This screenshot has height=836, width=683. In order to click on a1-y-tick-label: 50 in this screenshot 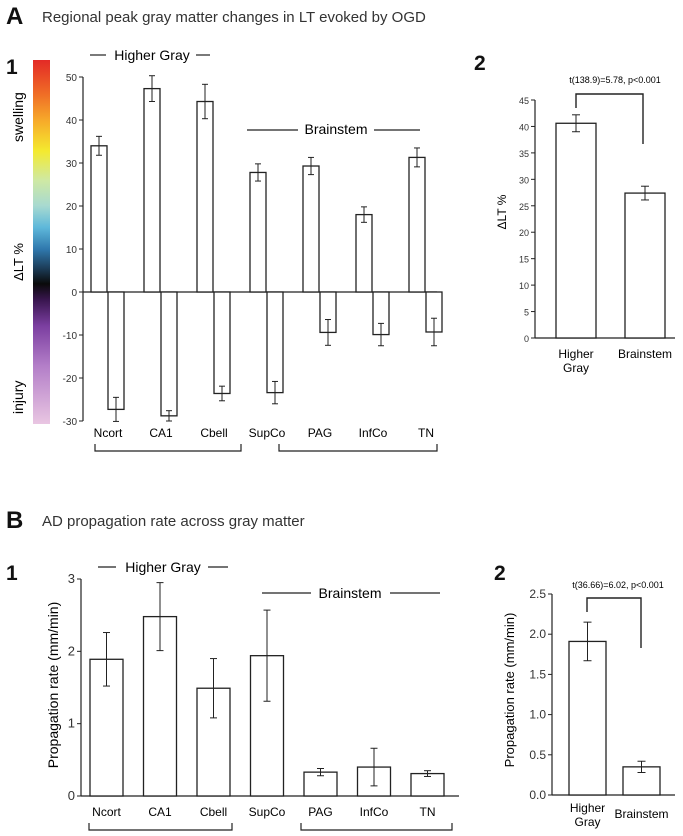, I will do `click(72, 78)`.